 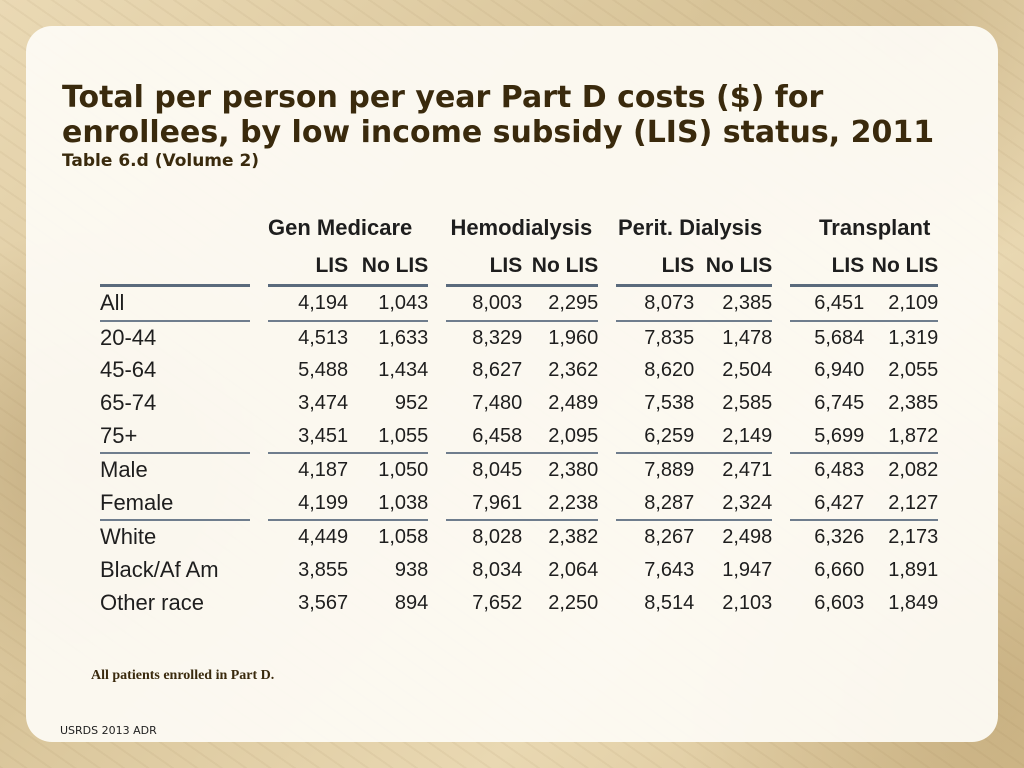 I want to click on group-header: Perit. Dialysis, so click(x=690, y=227).